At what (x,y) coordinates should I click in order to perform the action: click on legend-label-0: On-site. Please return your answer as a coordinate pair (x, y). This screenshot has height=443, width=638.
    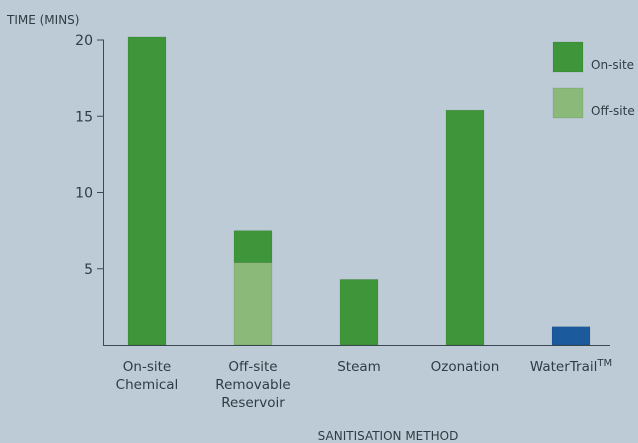
    Looking at the image, I should click on (612, 65).